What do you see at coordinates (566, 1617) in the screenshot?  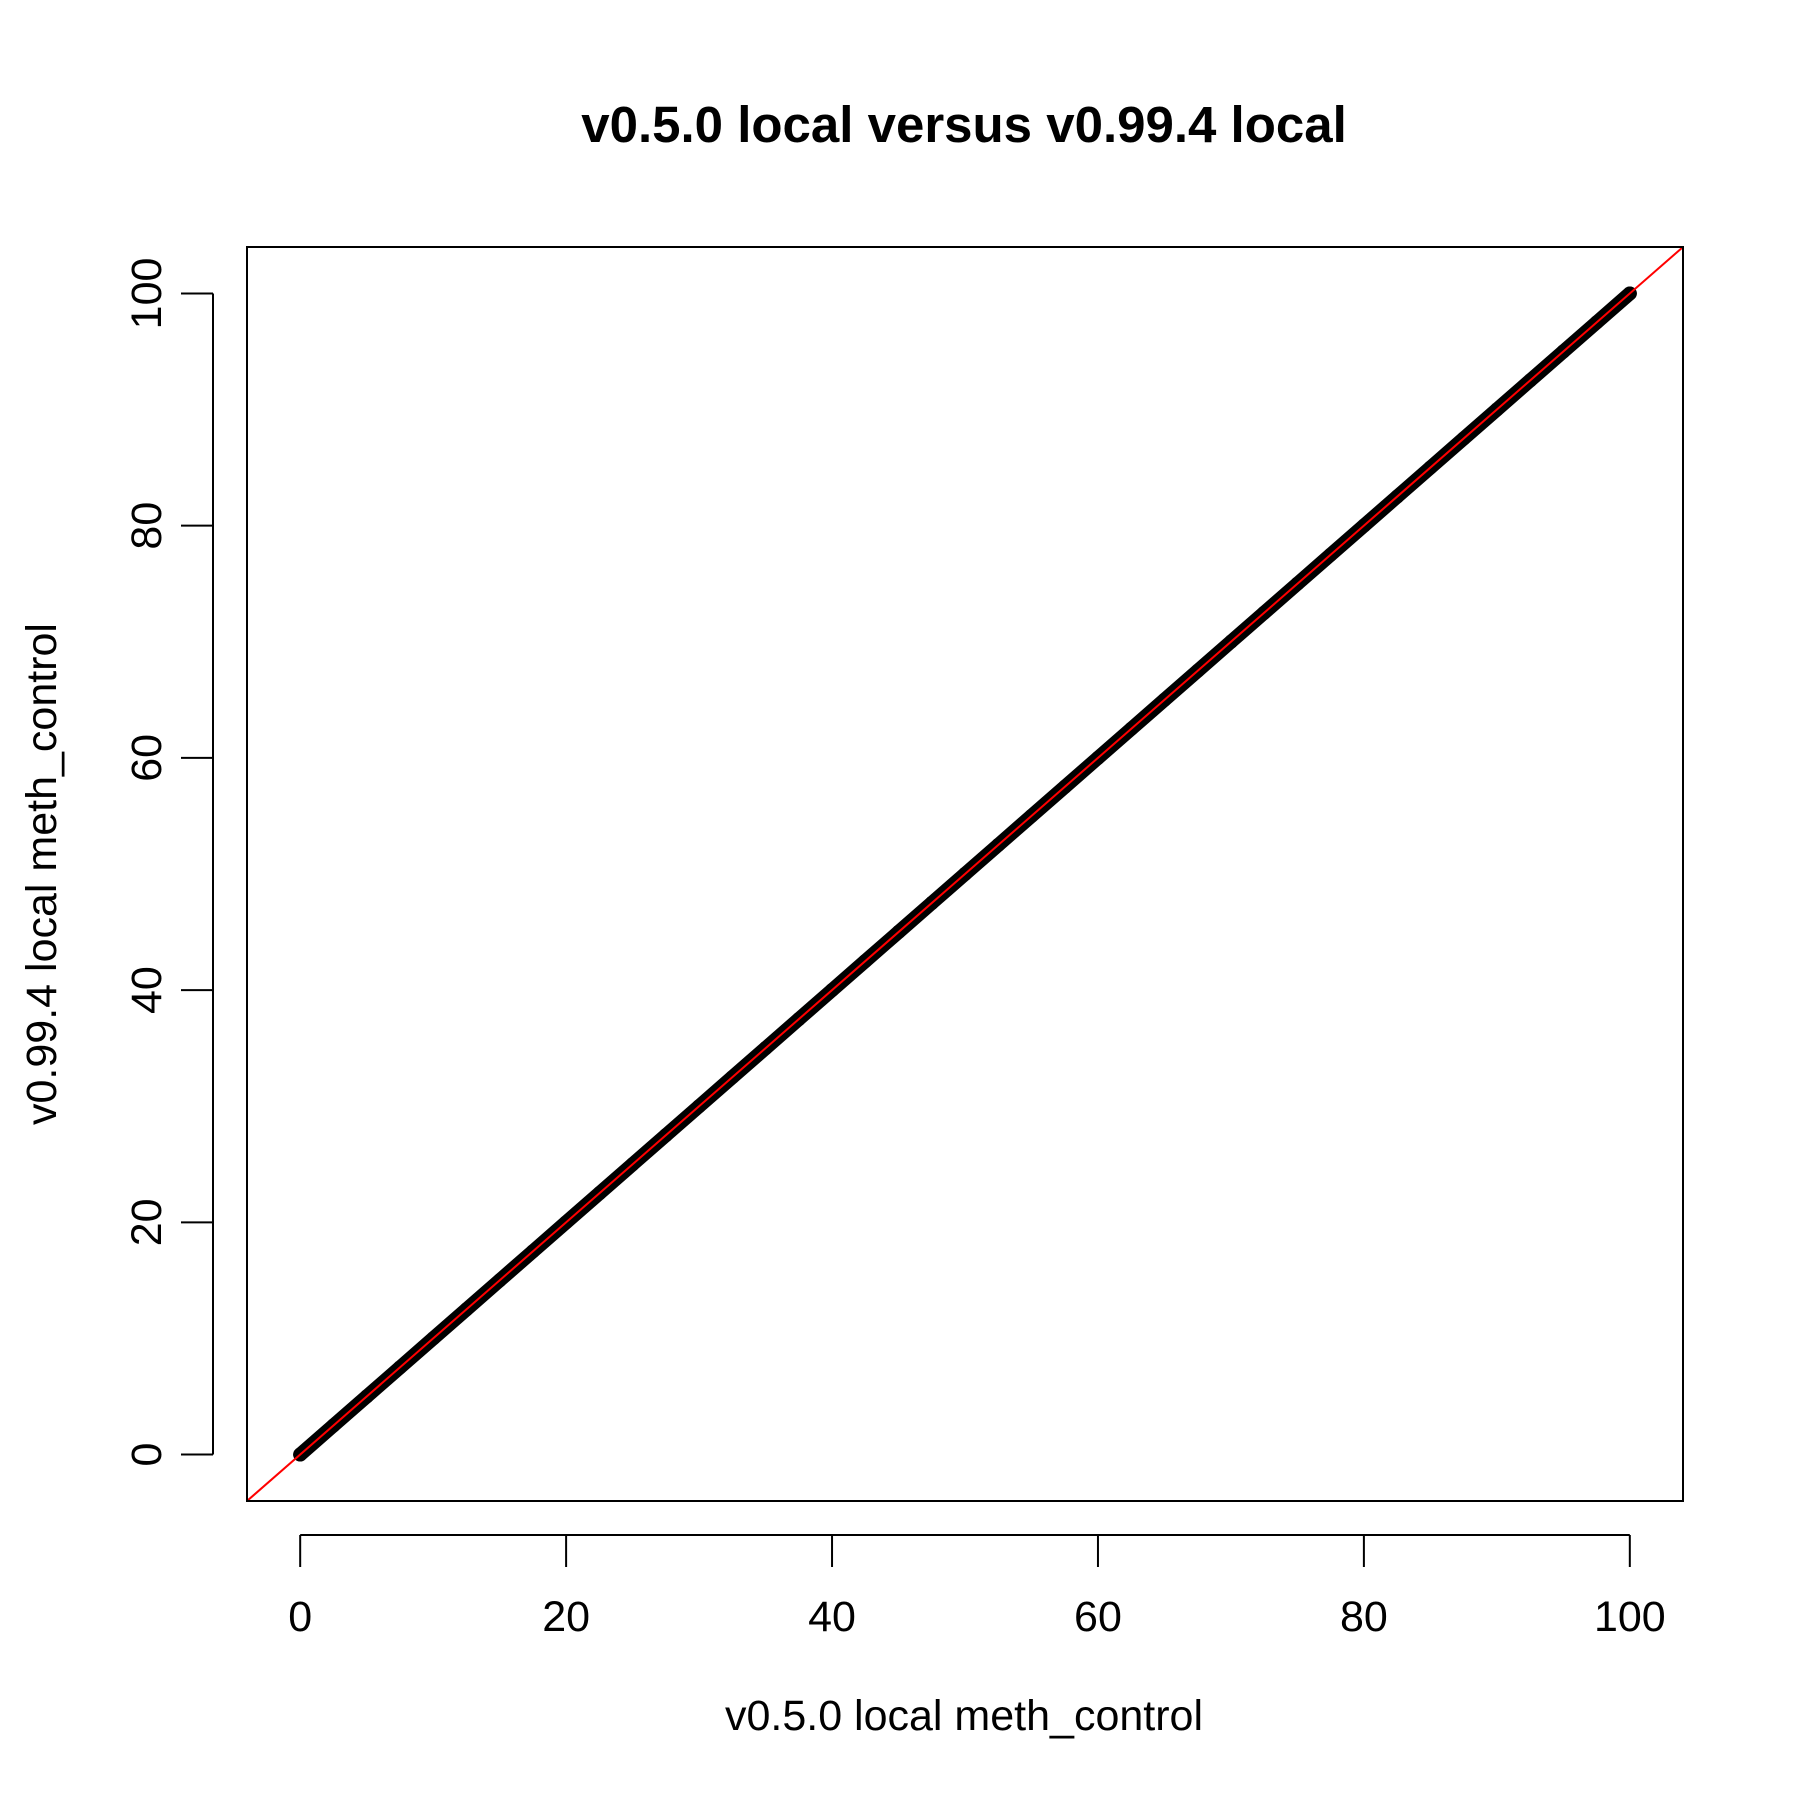 I see `x-tick-label: 20` at bounding box center [566, 1617].